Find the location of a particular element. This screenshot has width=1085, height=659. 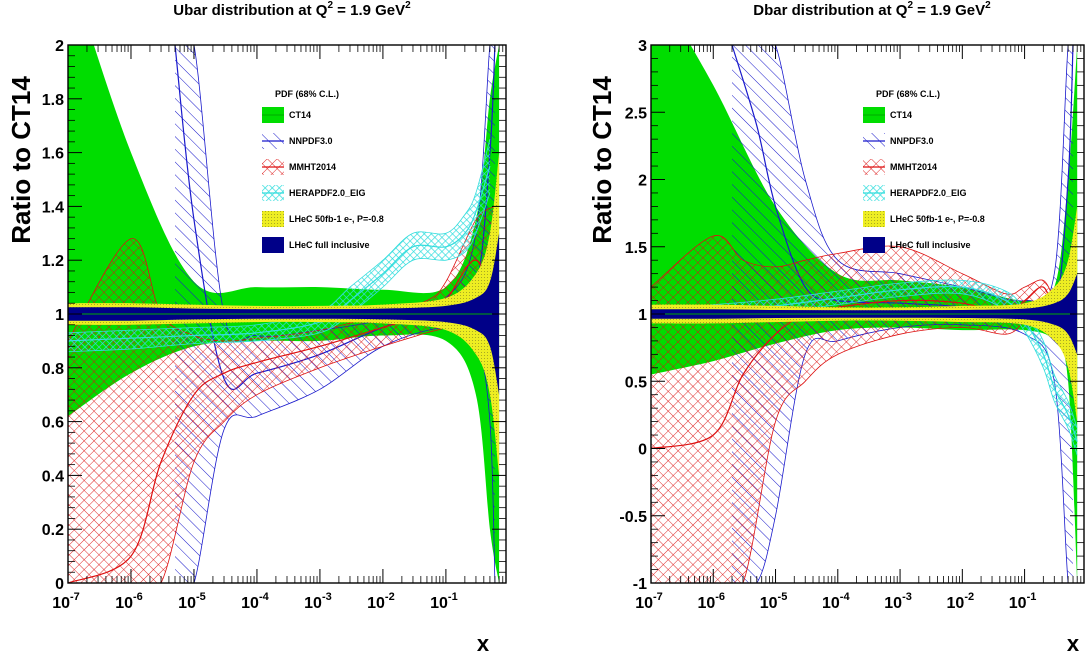

y-tick-label: 0.6 is located at coordinates (53, 423).